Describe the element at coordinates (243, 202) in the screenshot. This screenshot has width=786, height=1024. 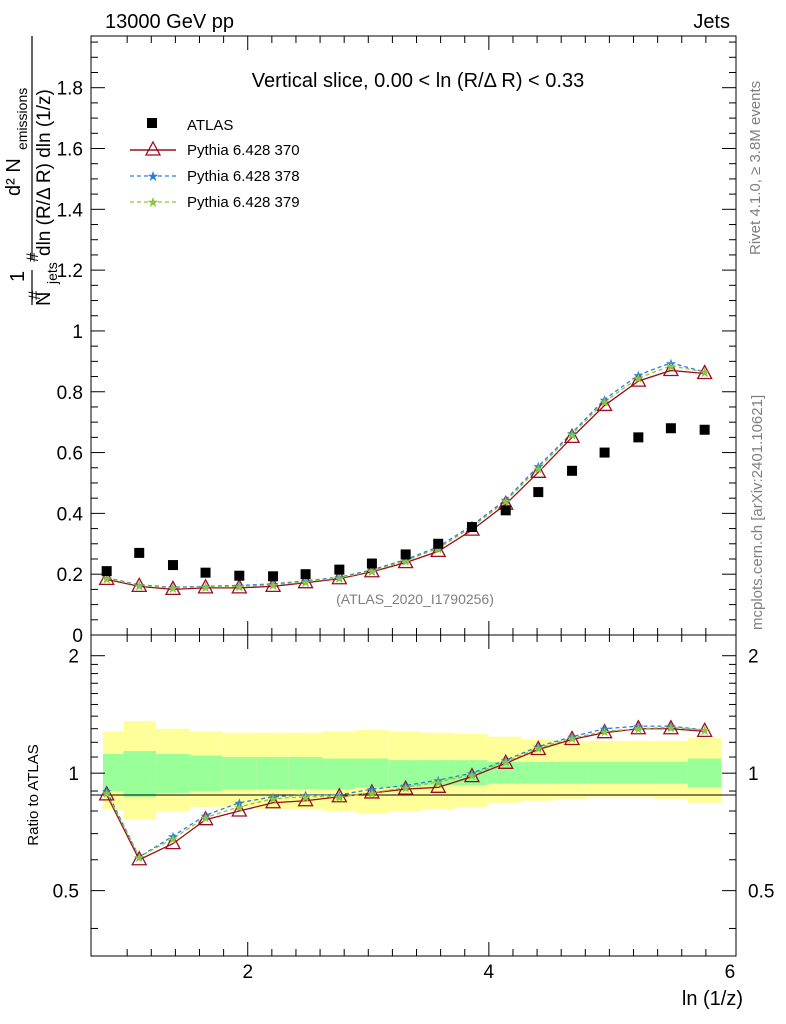
I see `legend-label-379: Pythia 6.428 379` at that location.